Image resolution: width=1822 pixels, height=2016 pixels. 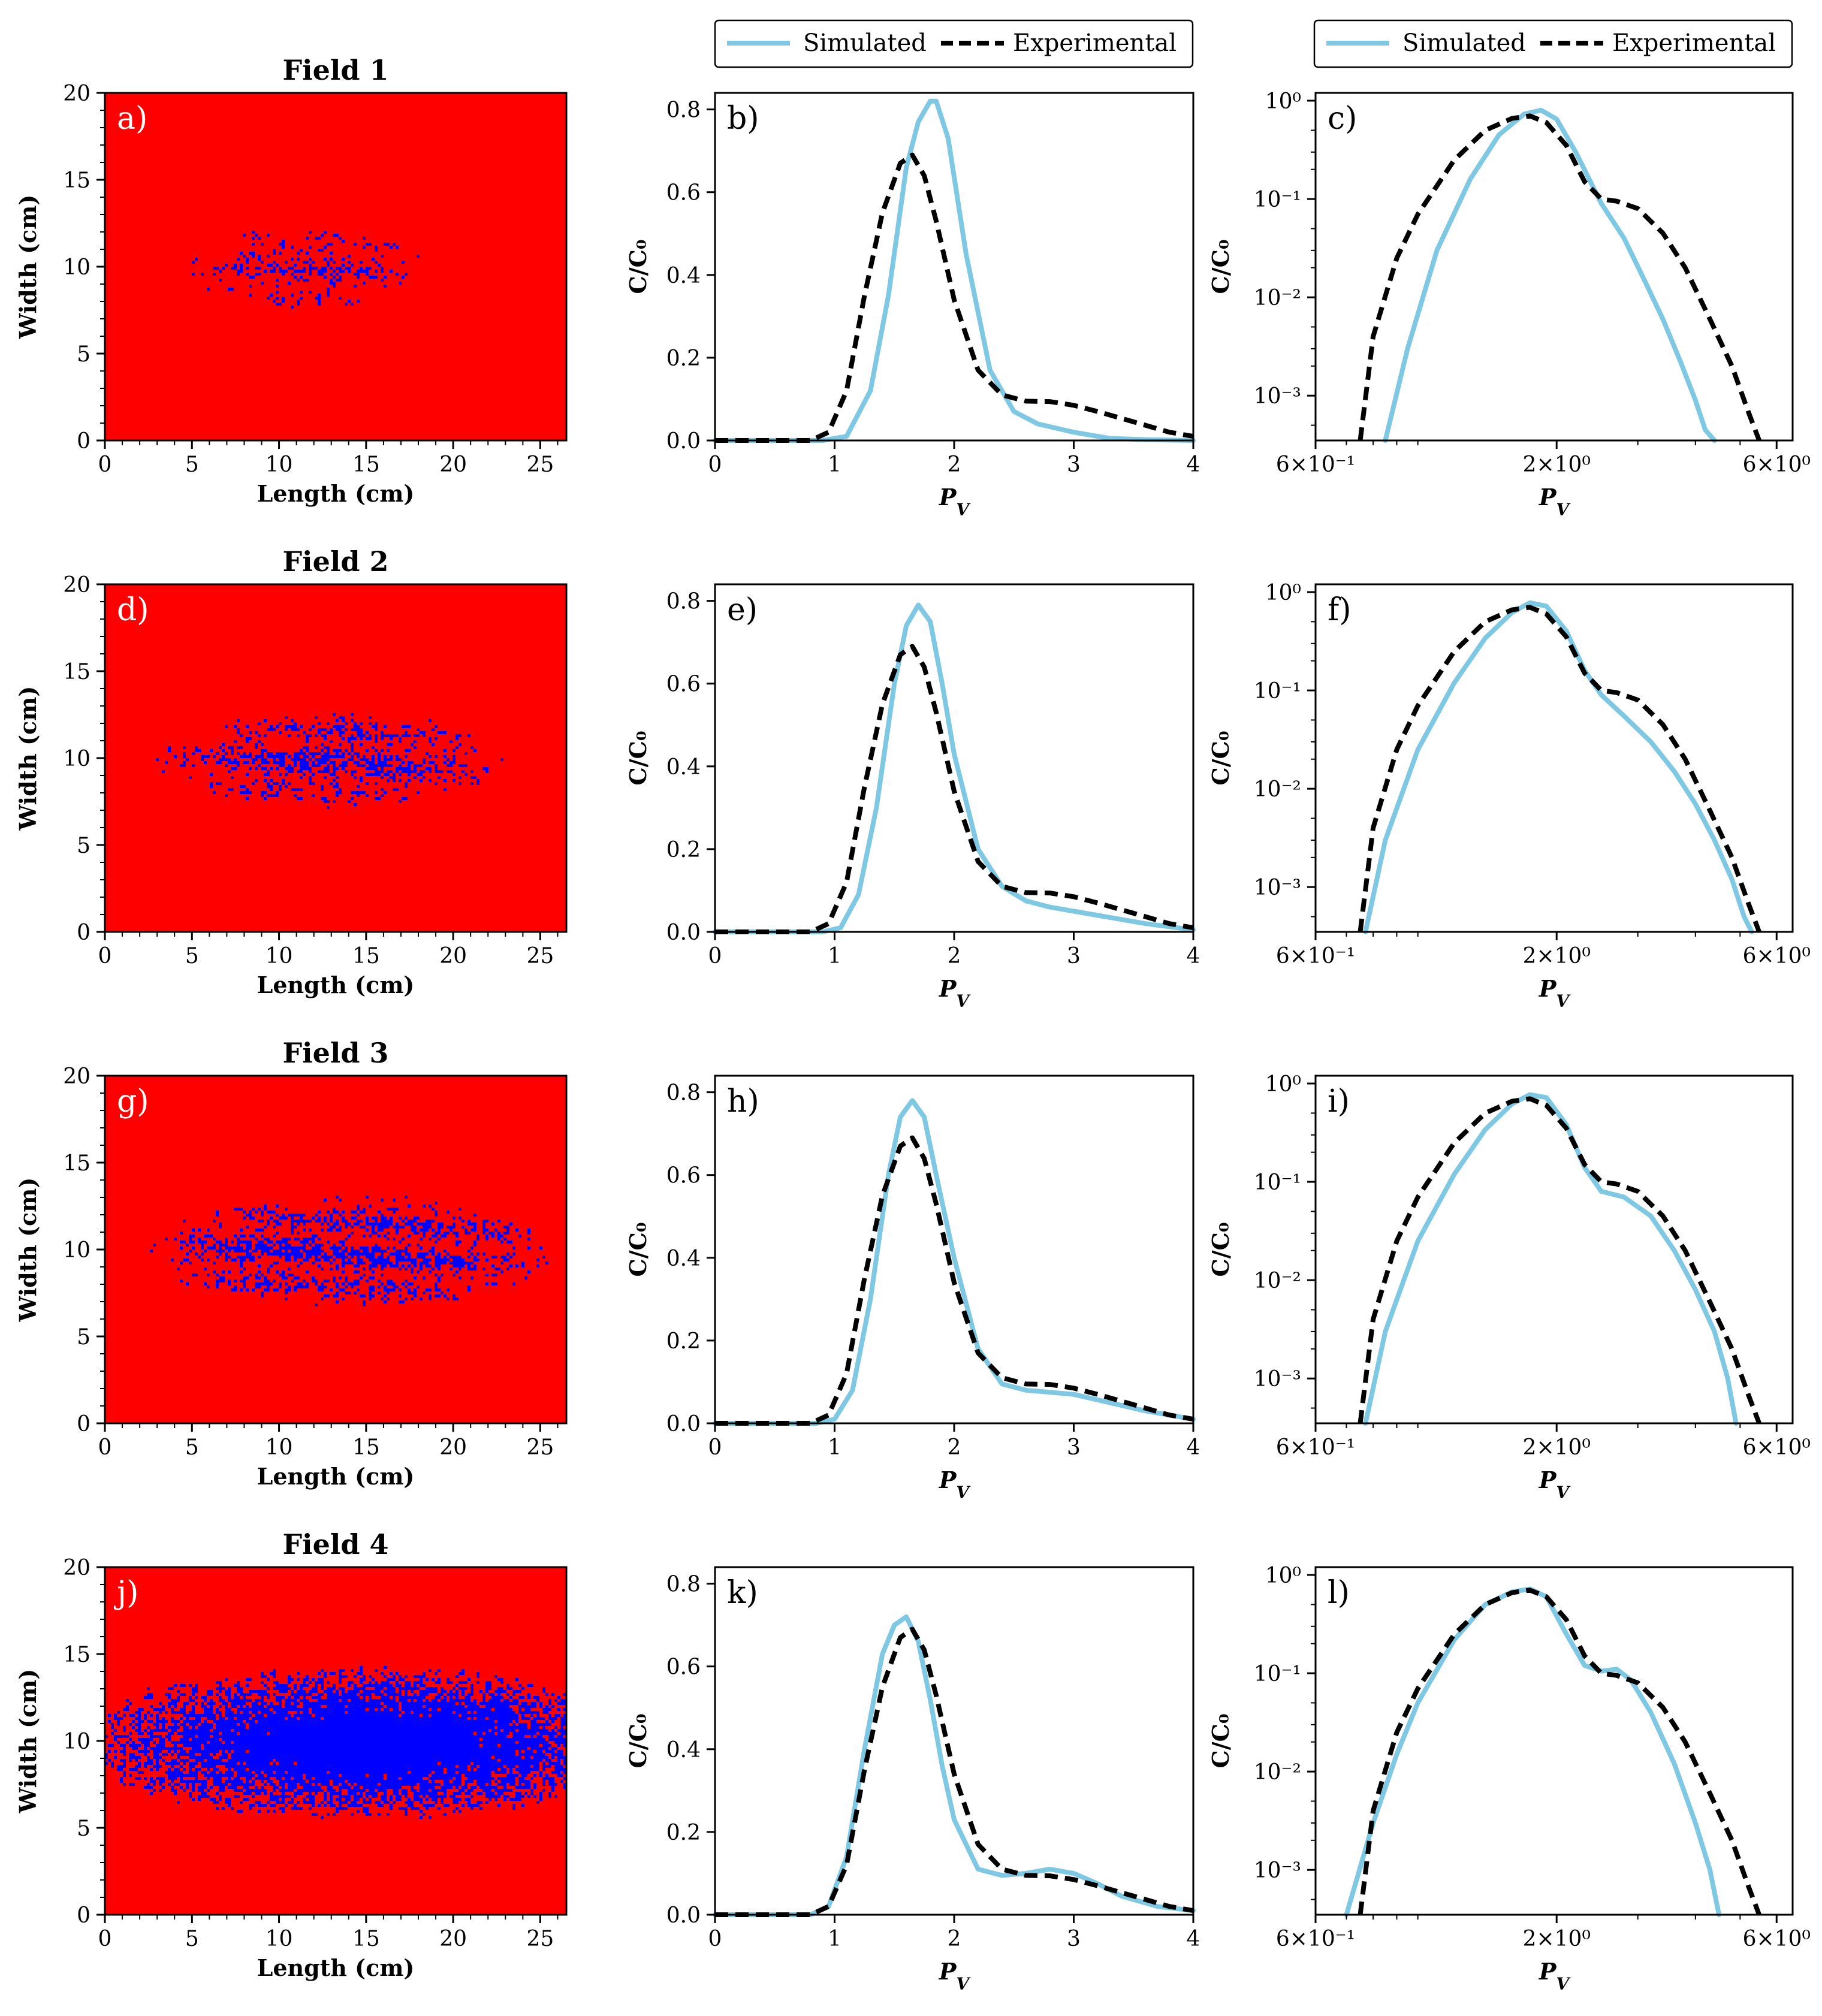 What do you see at coordinates (1277, 396) in the screenshot?
I see `y-tick-label: 10⁻³` at bounding box center [1277, 396].